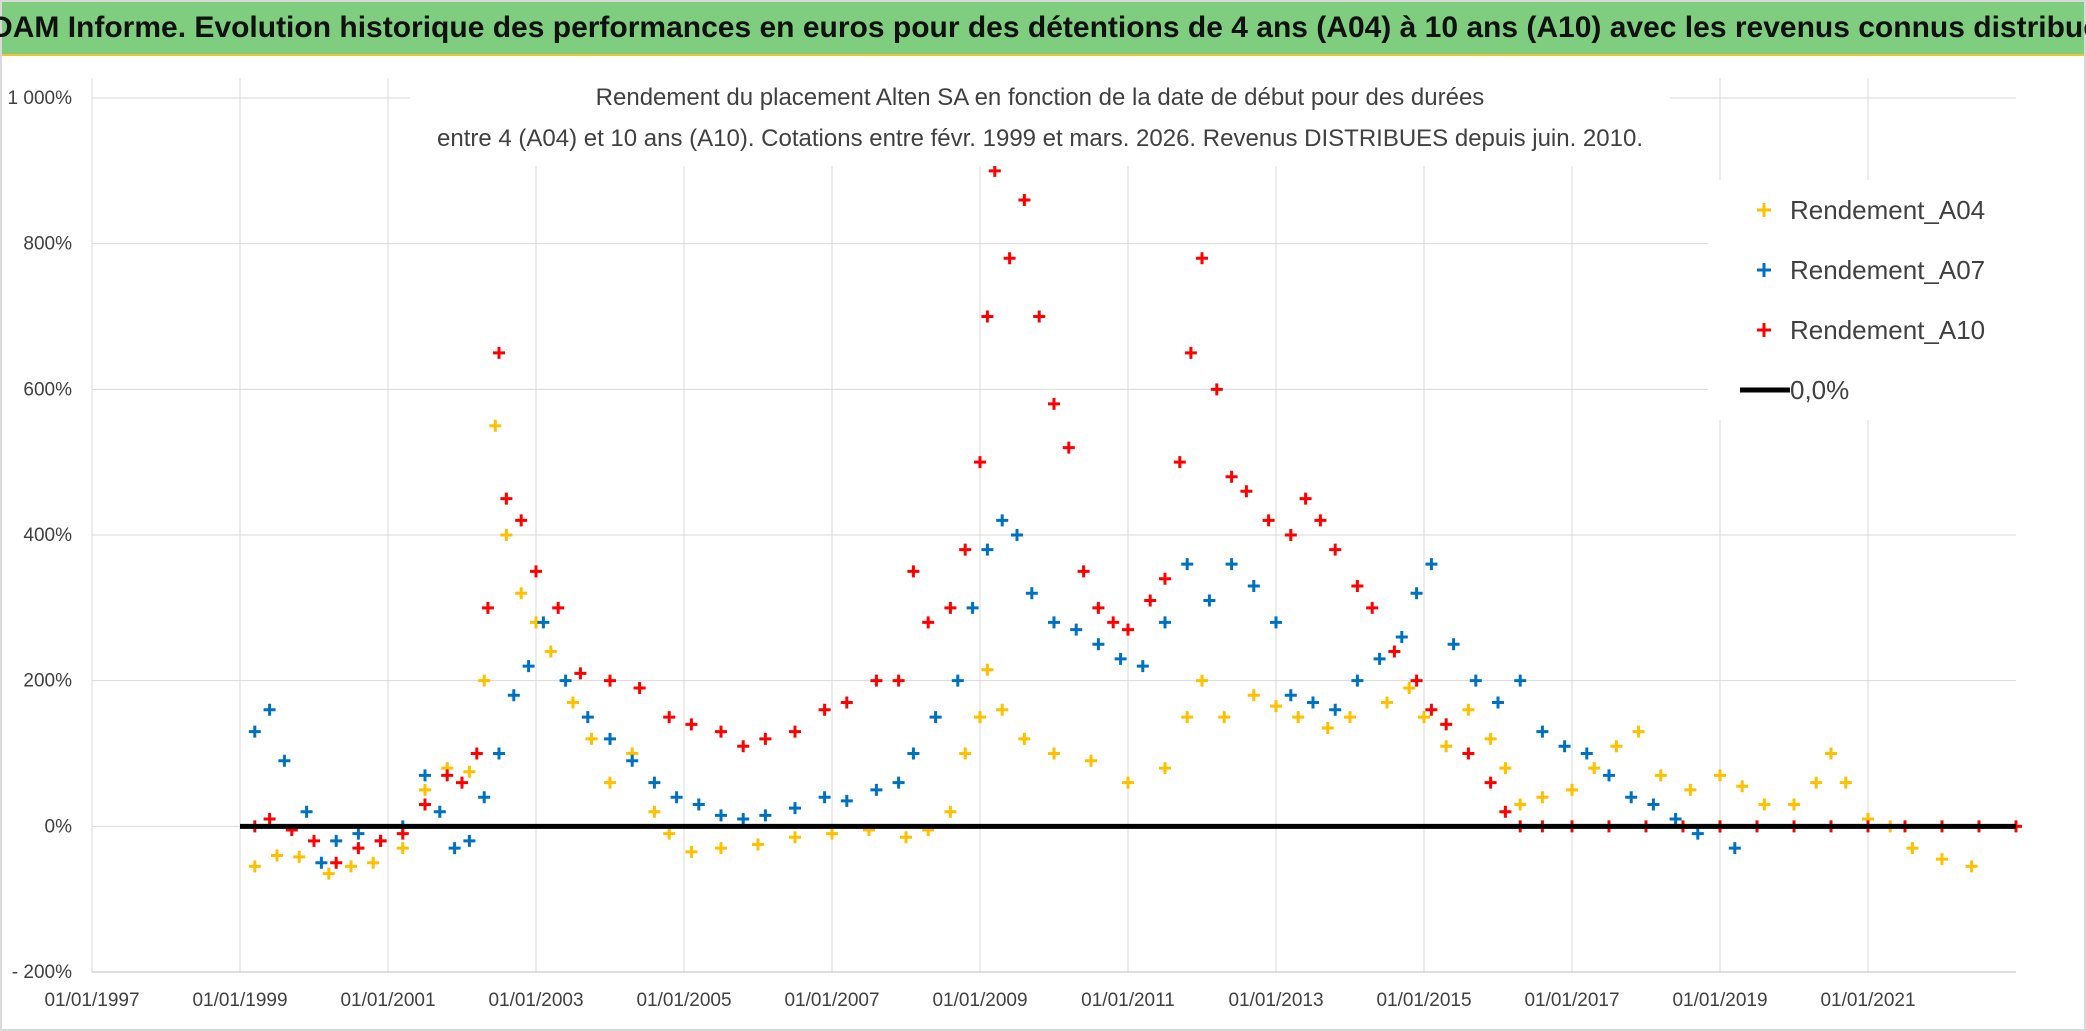  Describe the element at coordinates (387, 1000) in the screenshot. I see `x-tick-label-2: 01/01/2001` at that location.